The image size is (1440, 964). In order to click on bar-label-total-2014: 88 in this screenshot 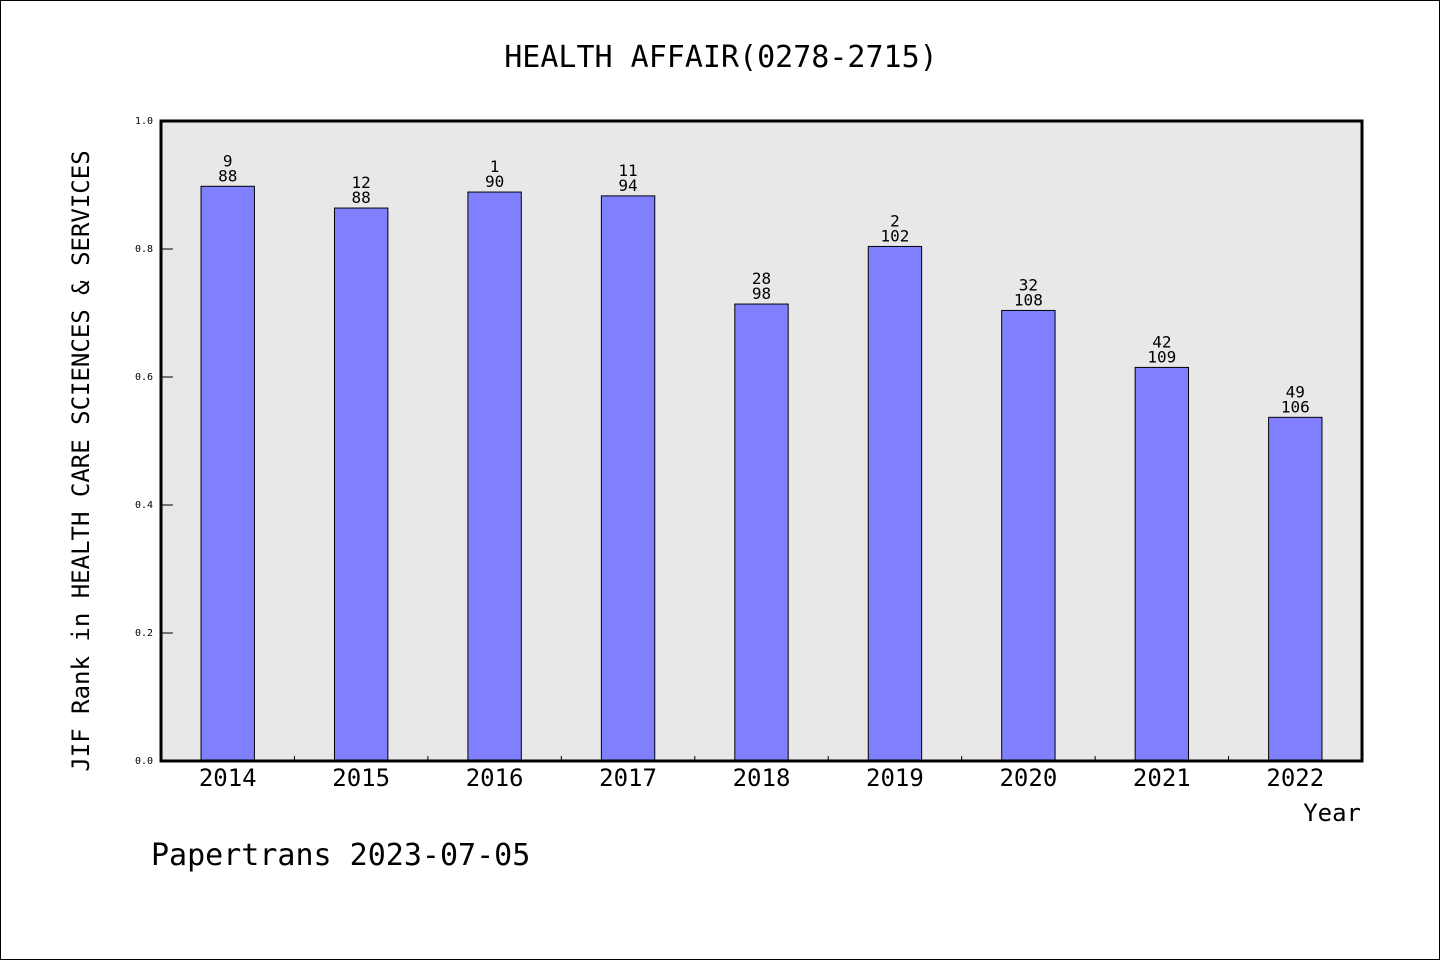, I will do `click(227, 175)`.